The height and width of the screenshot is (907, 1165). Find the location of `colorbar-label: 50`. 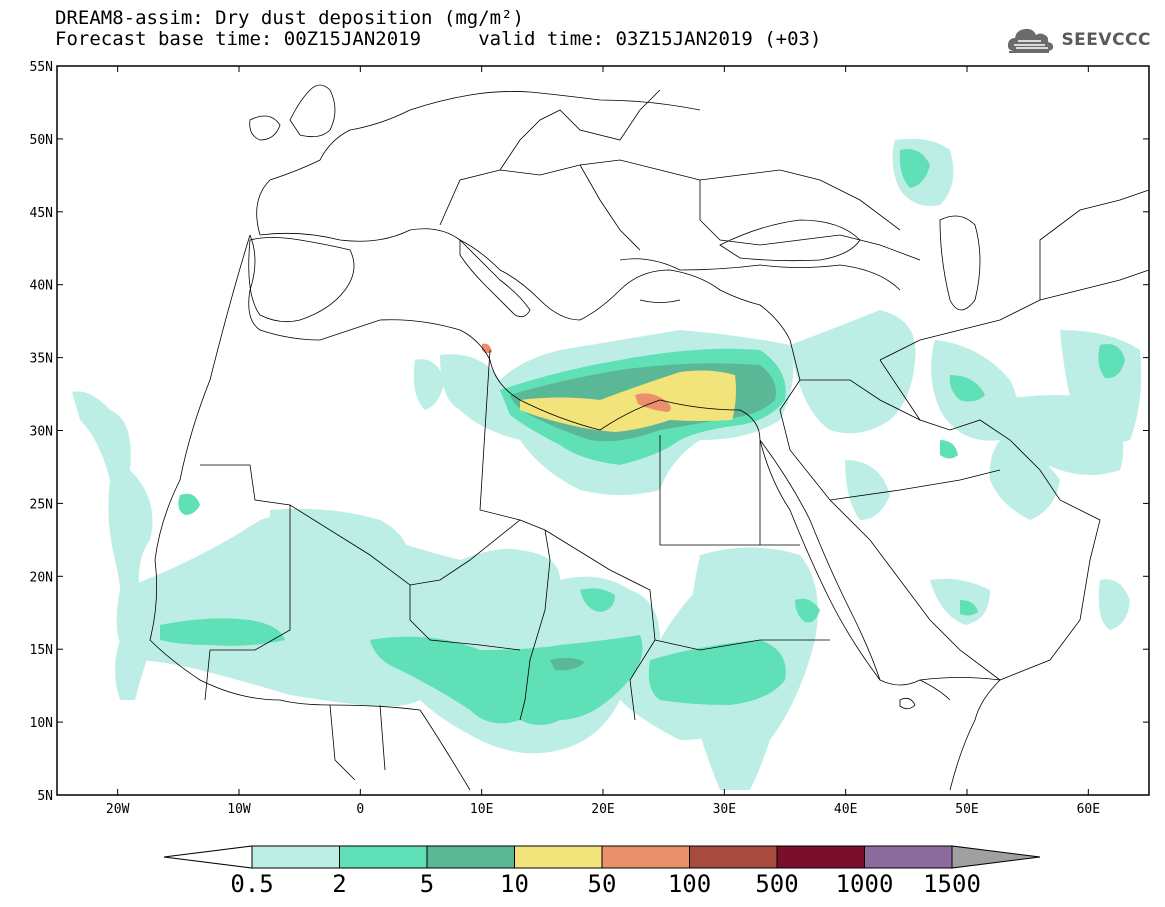

colorbar-label: 50 is located at coordinates (602, 884).